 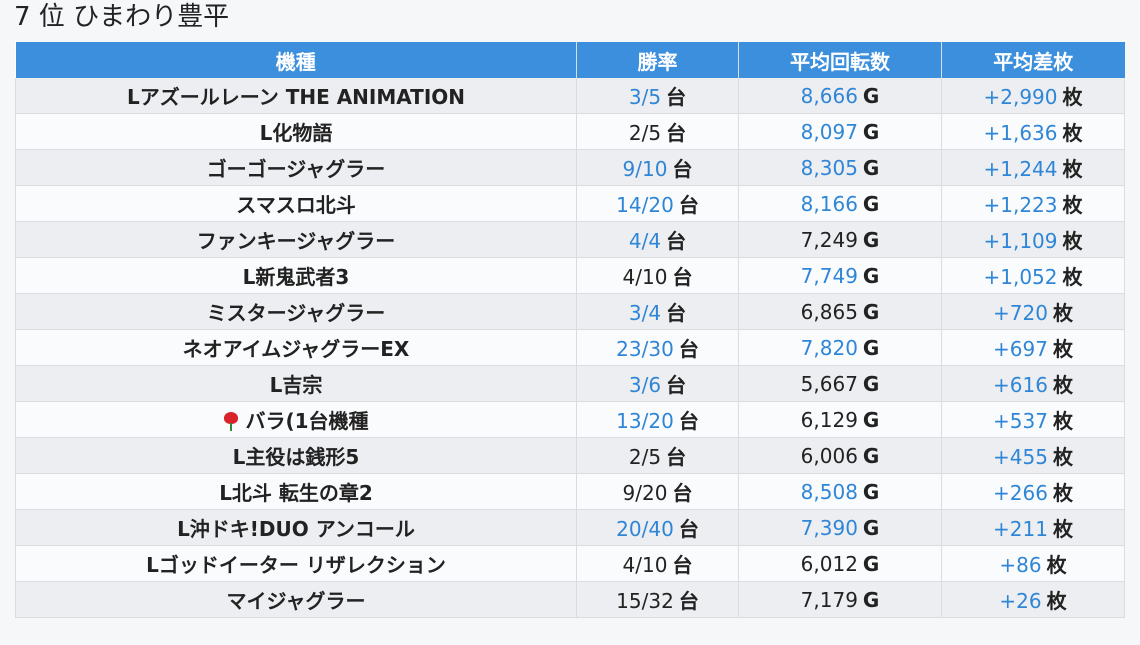 I want to click on avg-spins-value: 6,129, so click(x=829, y=419).